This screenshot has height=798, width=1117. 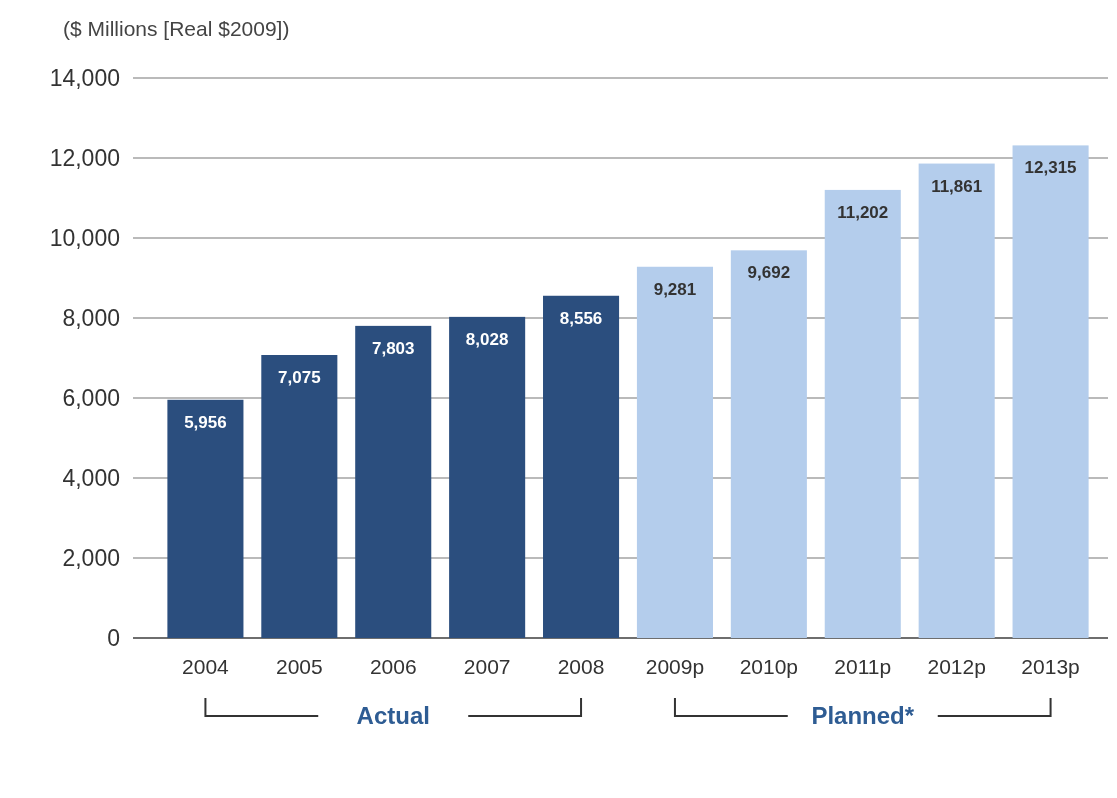 What do you see at coordinates (393, 666) in the screenshot?
I see `x-tick-label: 2006` at bounding box center [393, 666].